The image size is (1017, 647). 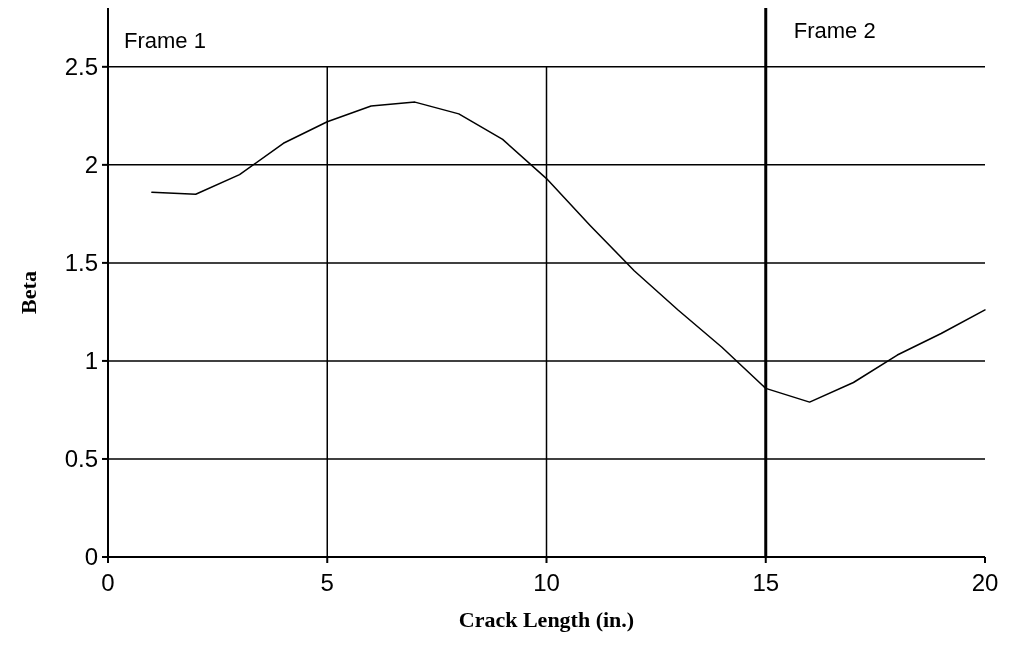 What do you see at coordinates (91, 165) in the screenshot?
I see `y-tick-label: 2` at bounding box center [91, 165].